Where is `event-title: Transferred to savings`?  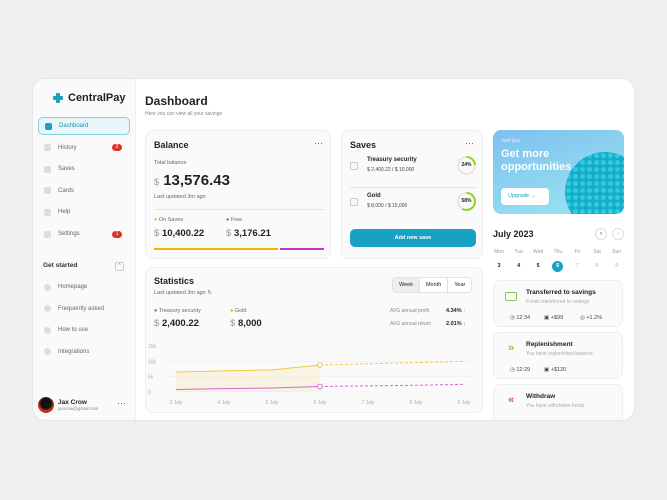 event-title: Transferred to savings is located at coordinates (561, 292).